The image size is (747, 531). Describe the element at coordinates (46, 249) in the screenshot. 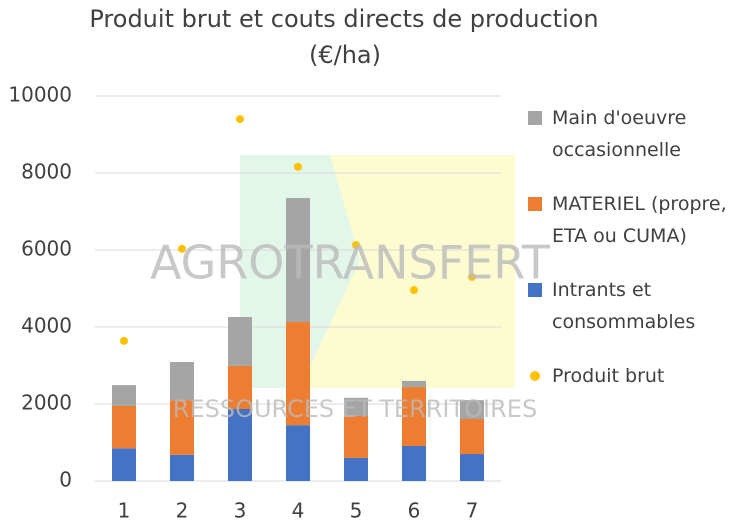

I see `y-tick-label: 6000` at that location.